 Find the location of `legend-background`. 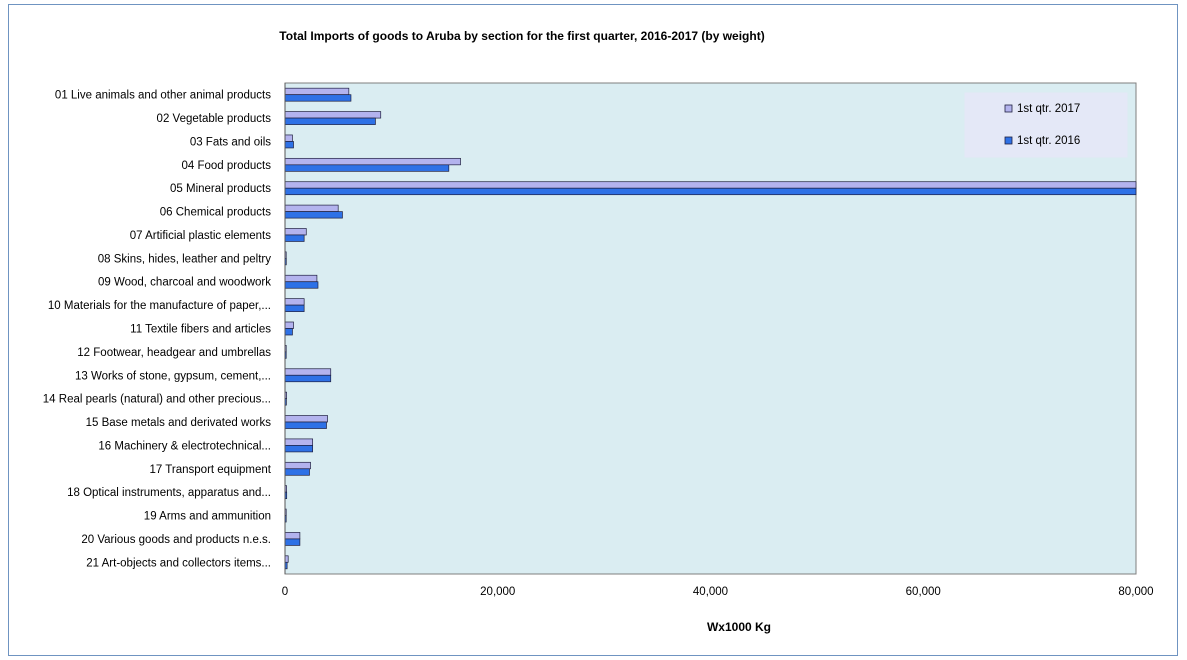

legend-background is located at coordinates (1046, 125).